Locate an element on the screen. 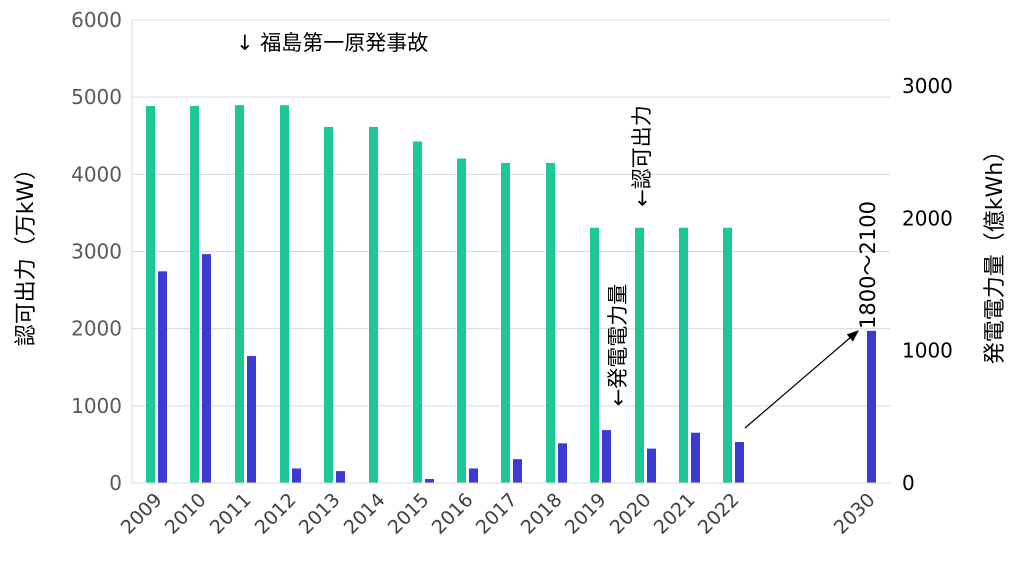 Image resolution: width=1024 pixels, height=568 pixels. y-tick-label: 4000 is located at coordinates (96, 174).